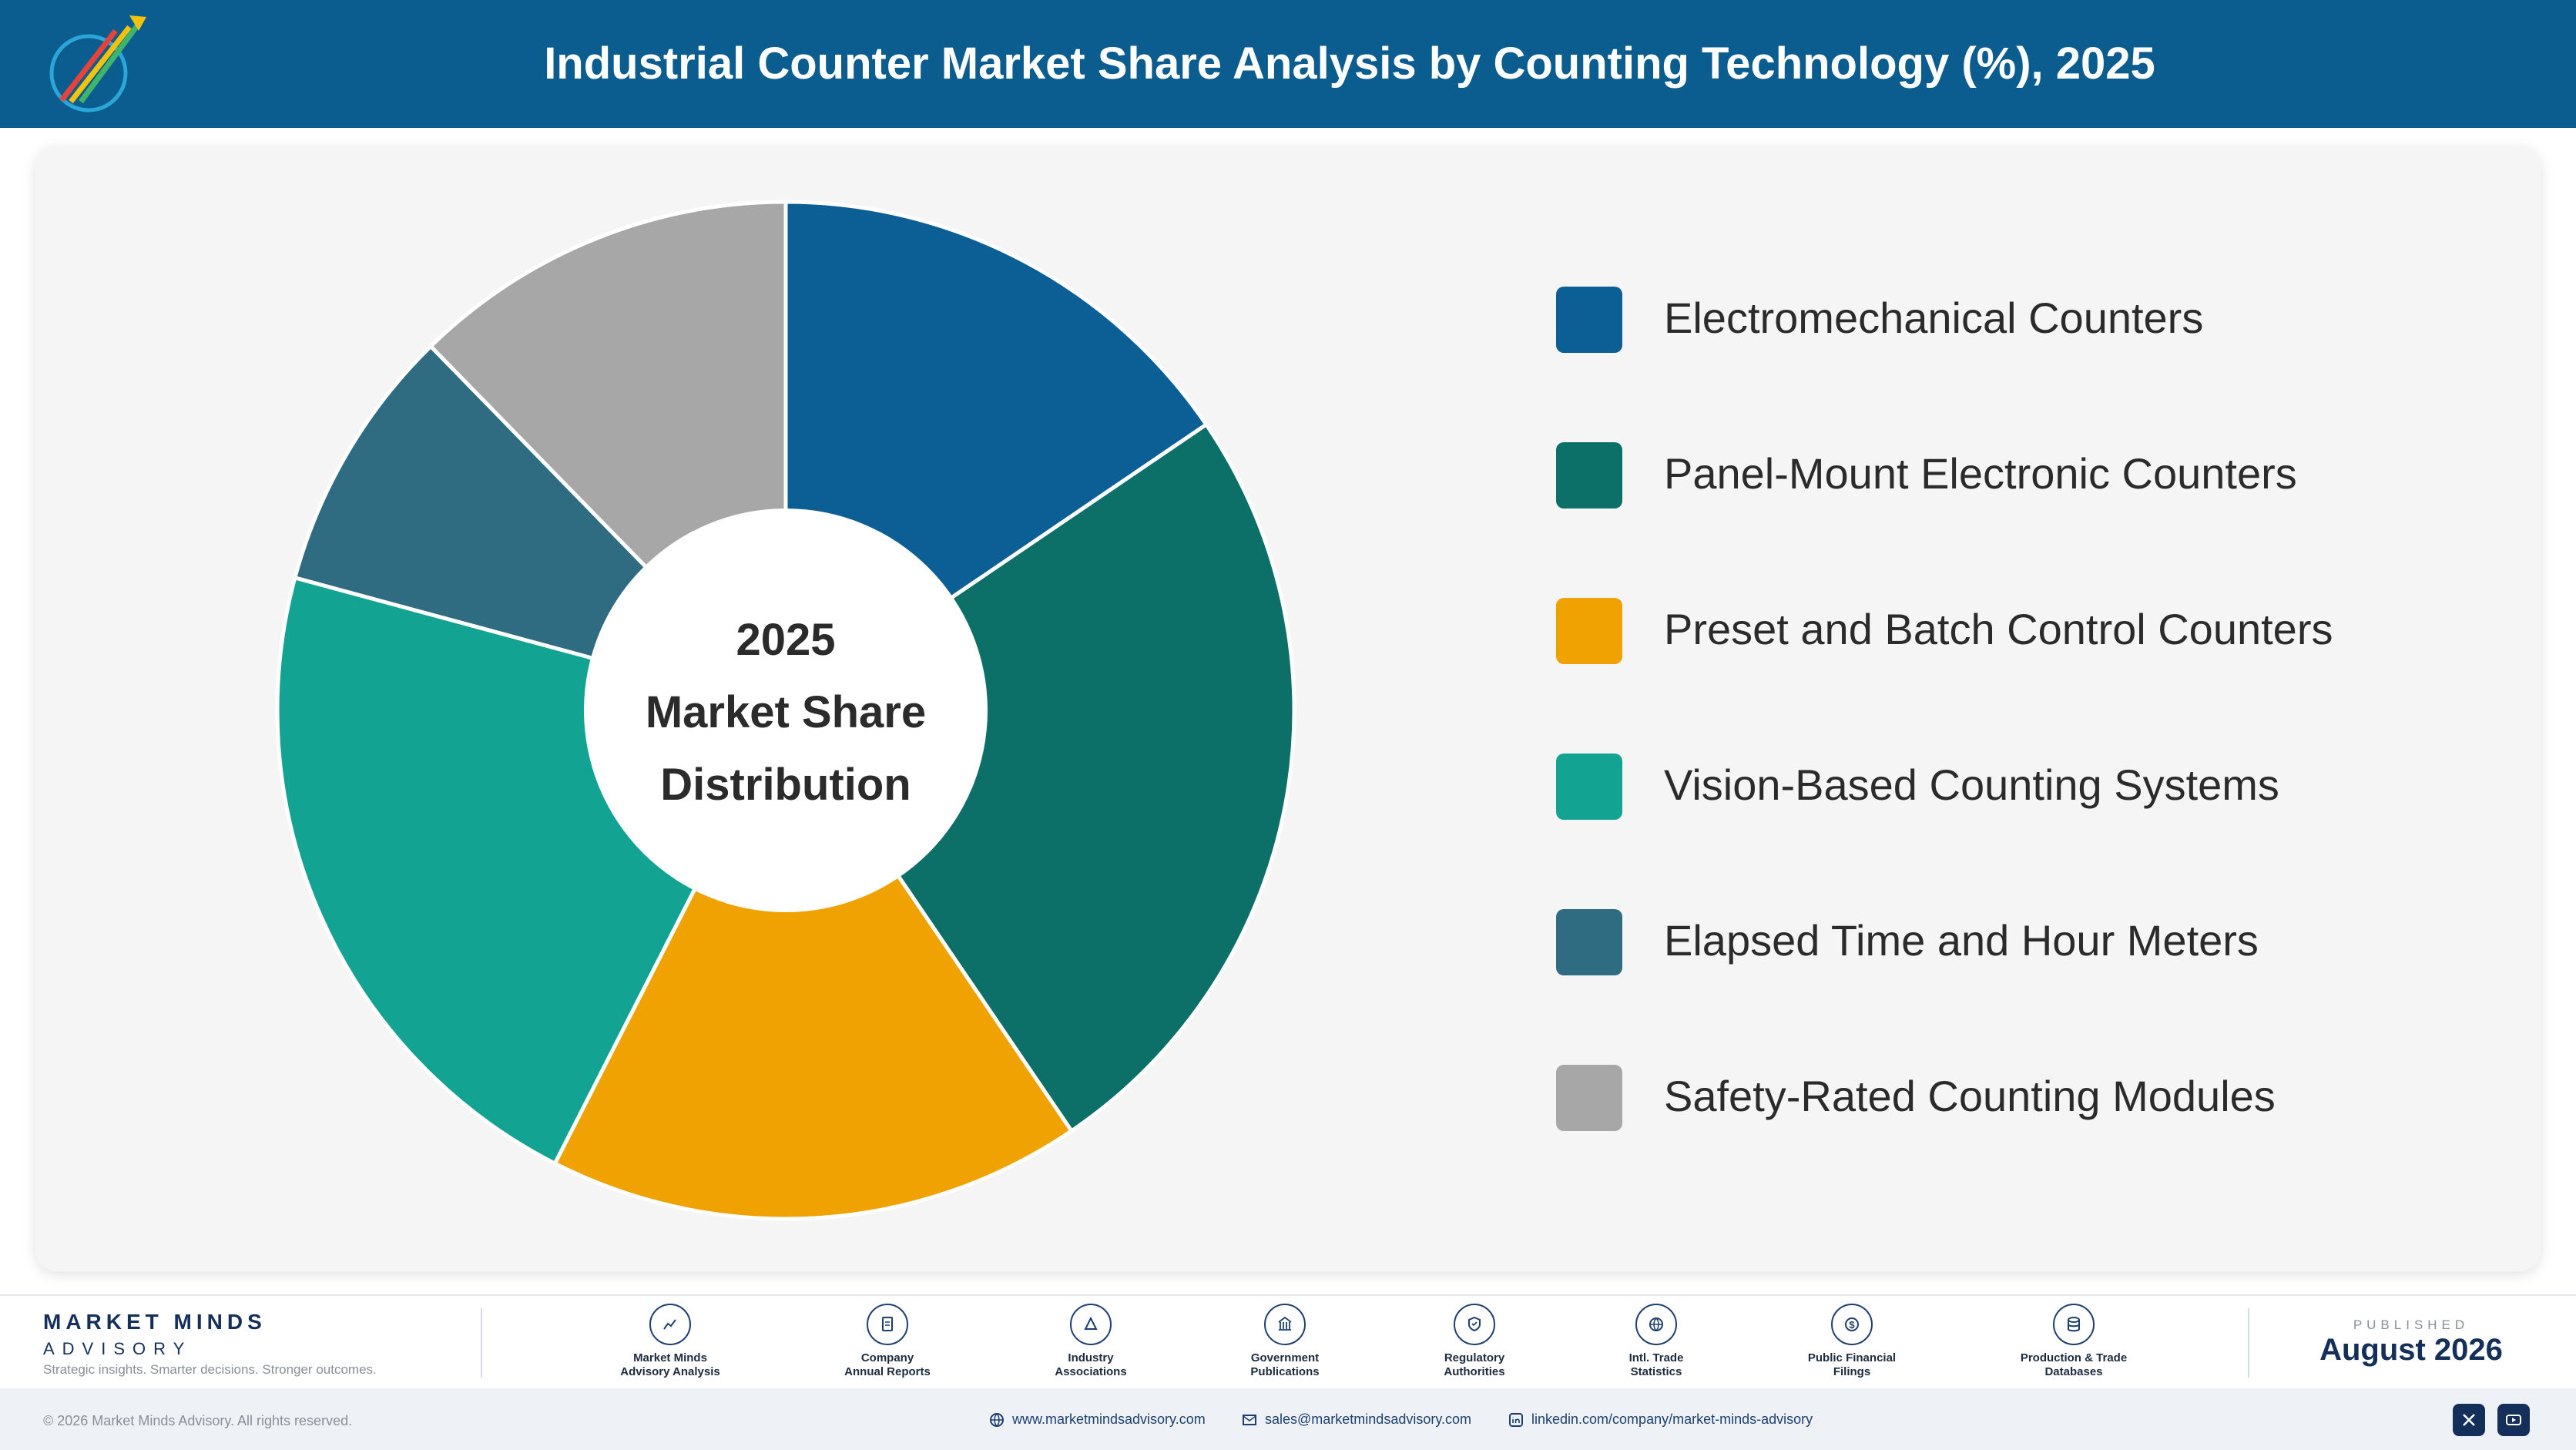 The width and height of the screenshot is (2576, 1450). I want to click on brand-subtitle: ADVISORY, so click(118, 1348).